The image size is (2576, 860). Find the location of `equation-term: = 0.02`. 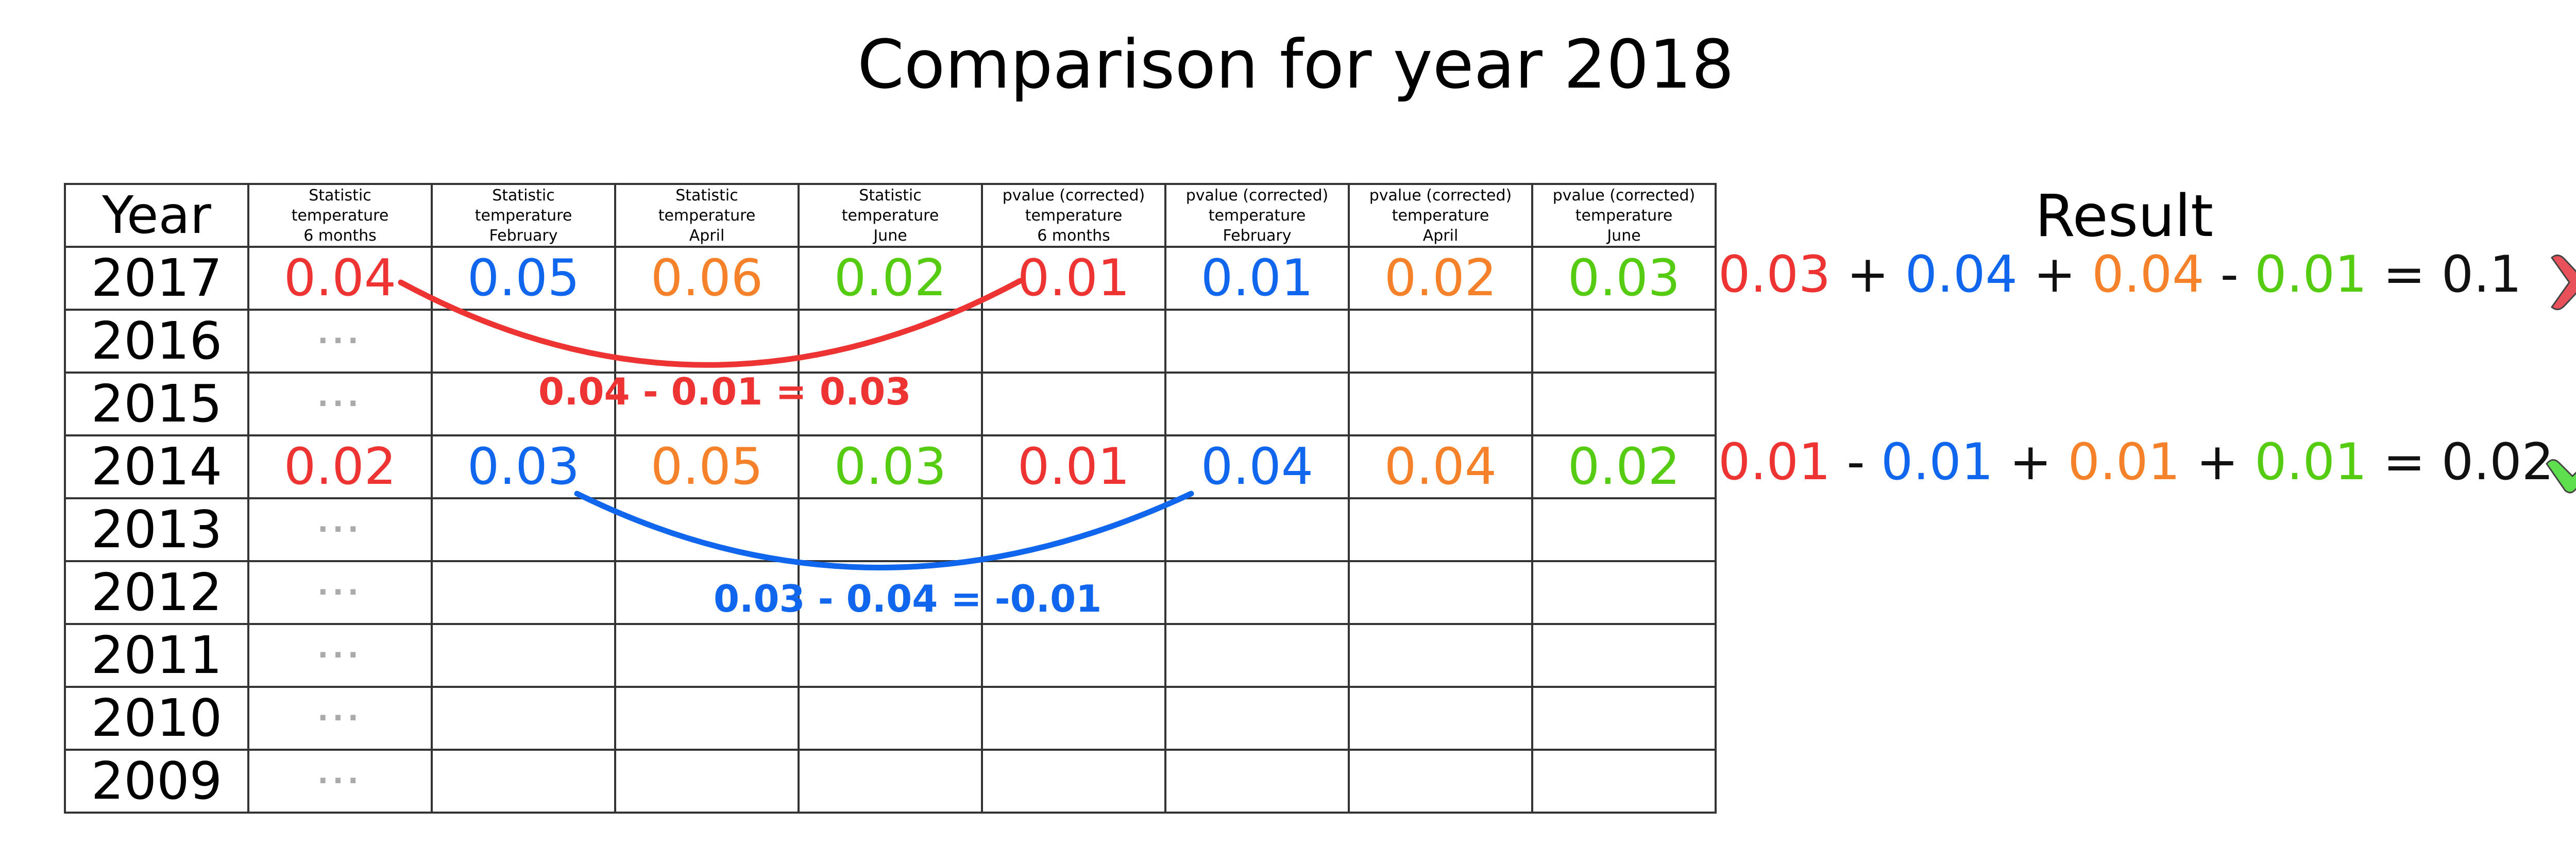

equation-term: = 0.02 is located at coordinates (2460, 462).